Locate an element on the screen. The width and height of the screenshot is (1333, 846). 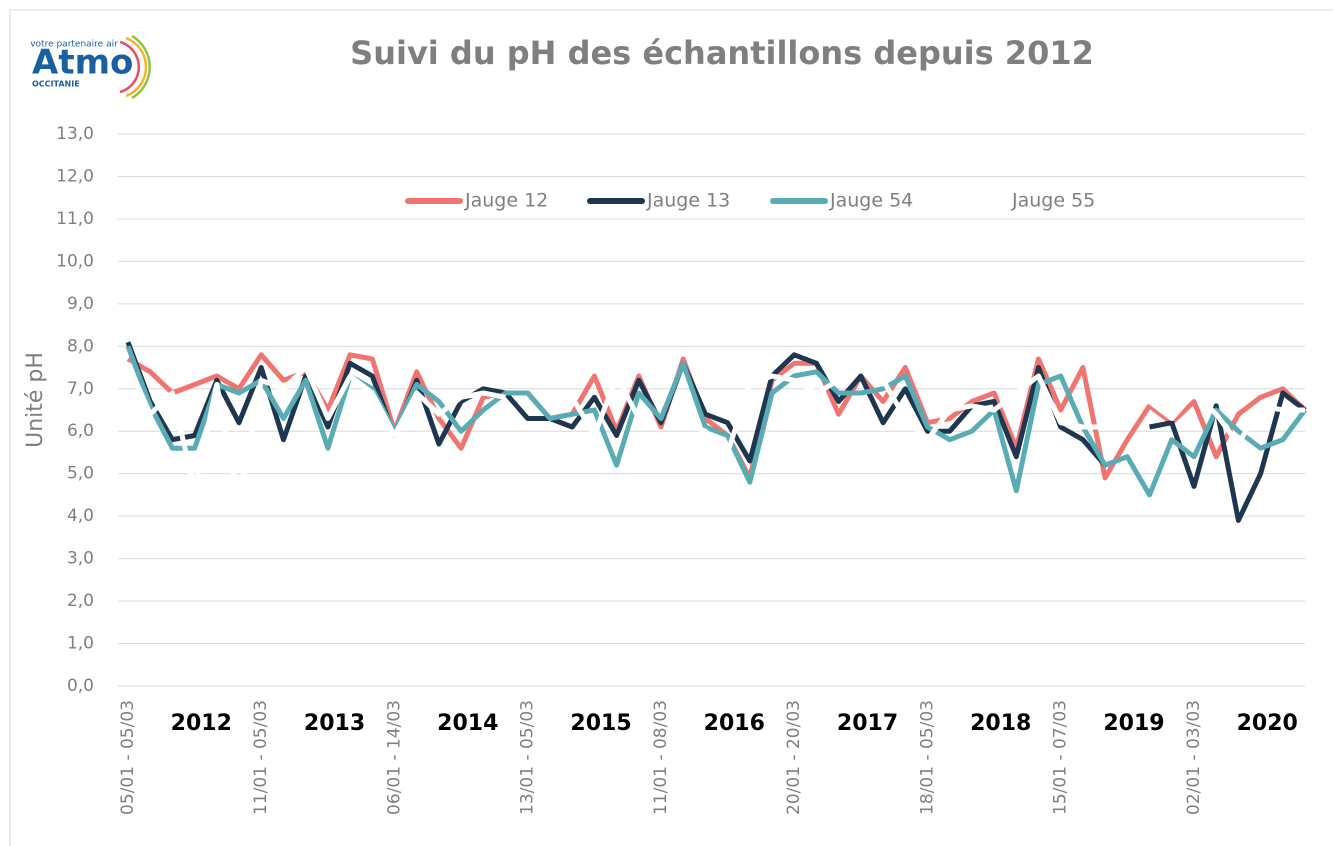
logo-region: OCCITANIE is located at coordinates (56, 84).